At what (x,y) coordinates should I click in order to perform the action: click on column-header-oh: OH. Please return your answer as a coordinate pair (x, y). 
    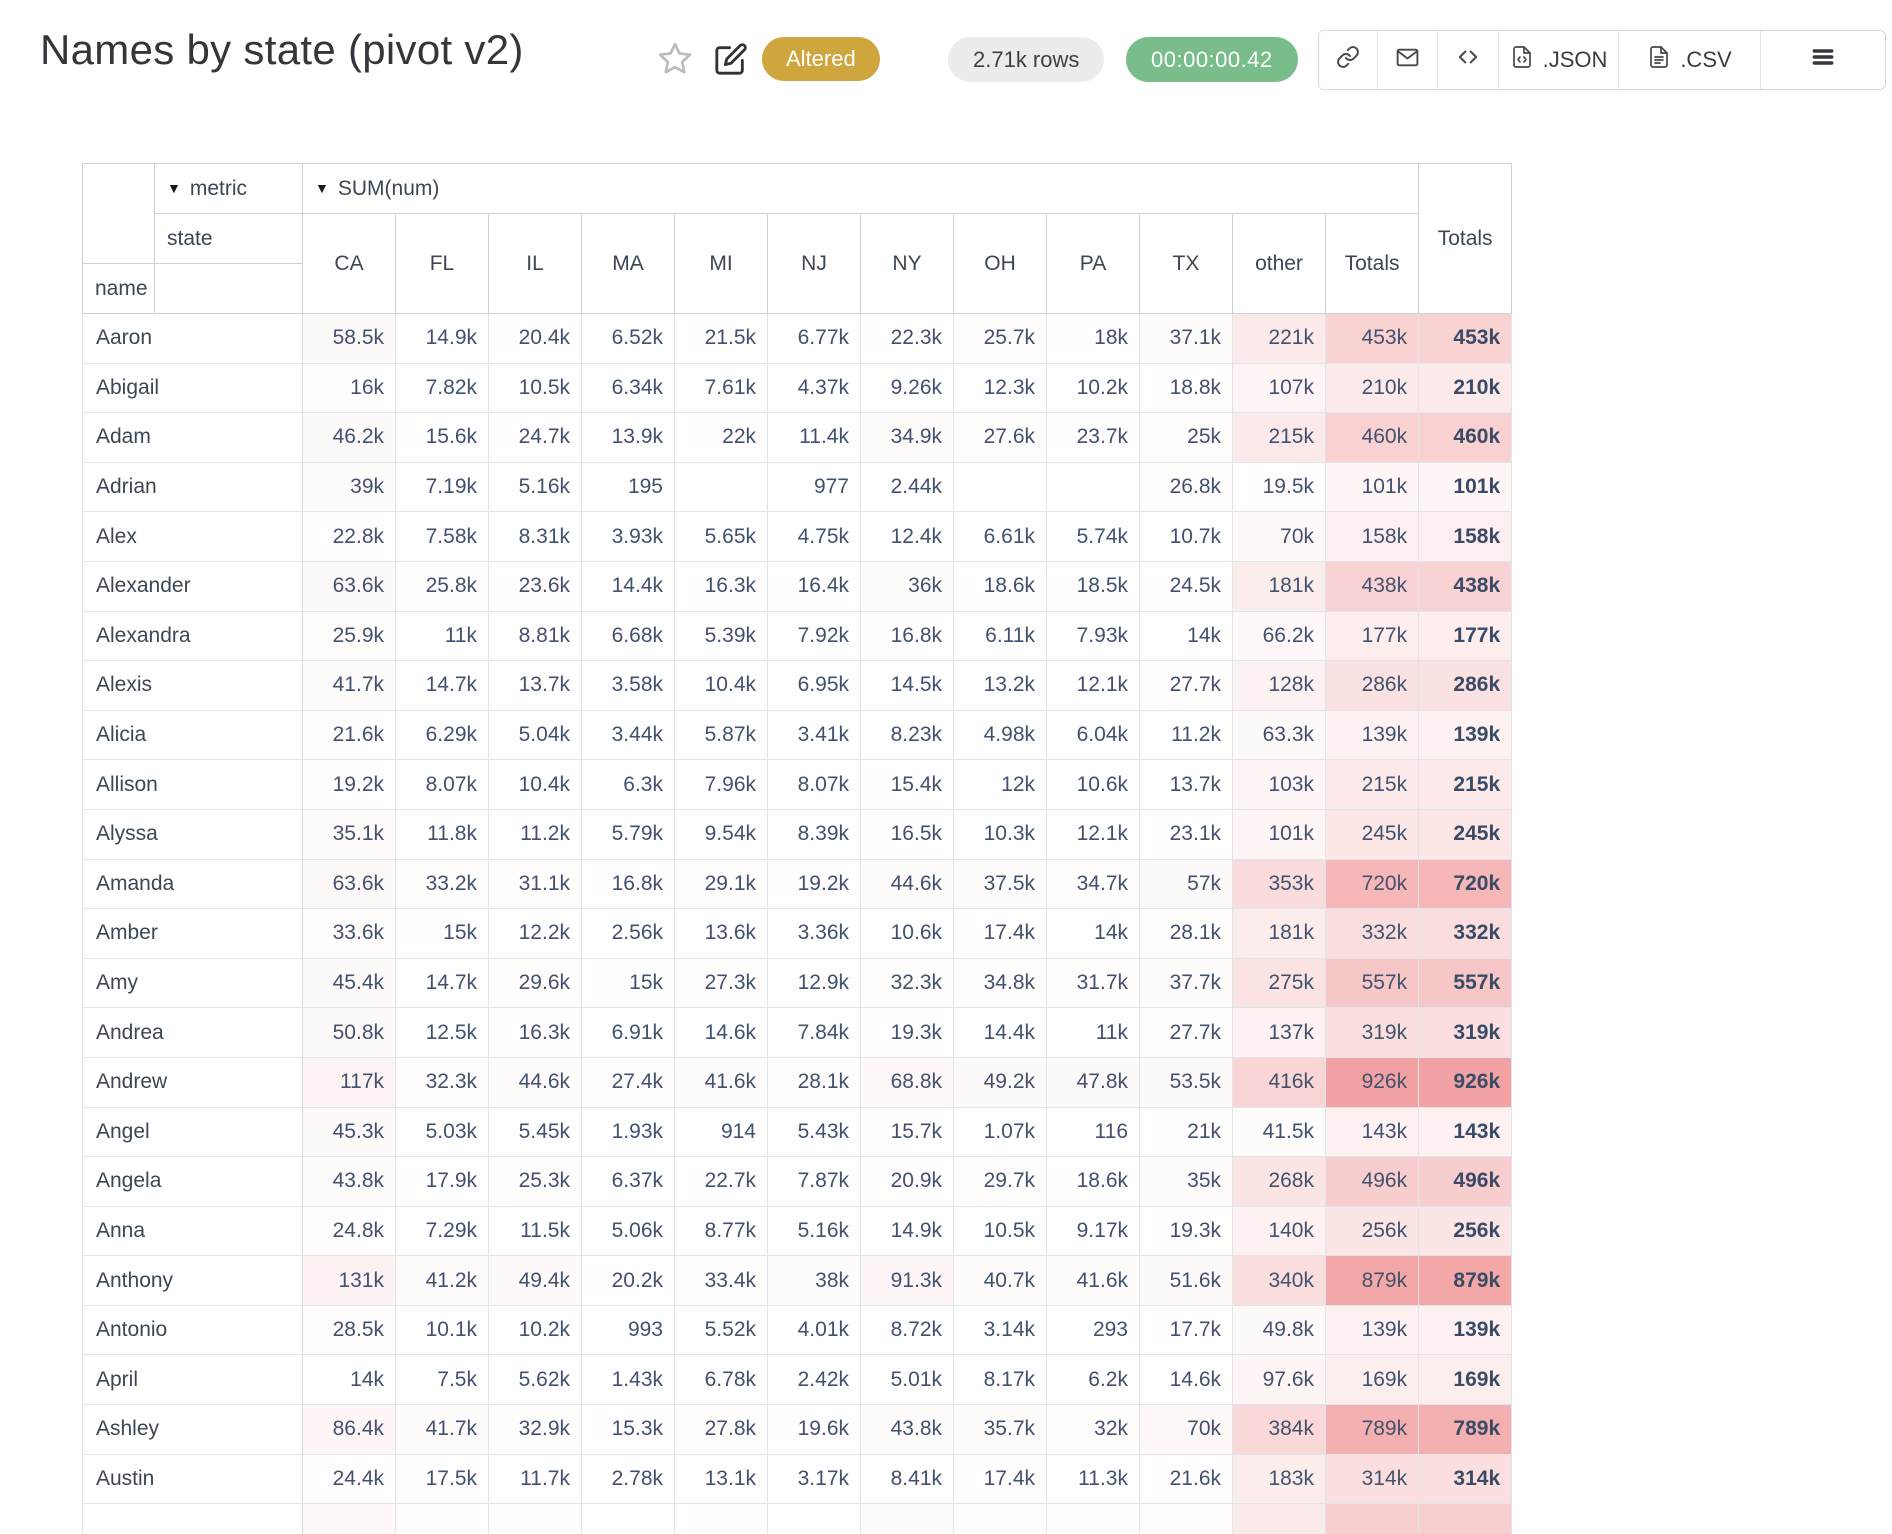
    Looking at the image, I should click on (1000, 263).